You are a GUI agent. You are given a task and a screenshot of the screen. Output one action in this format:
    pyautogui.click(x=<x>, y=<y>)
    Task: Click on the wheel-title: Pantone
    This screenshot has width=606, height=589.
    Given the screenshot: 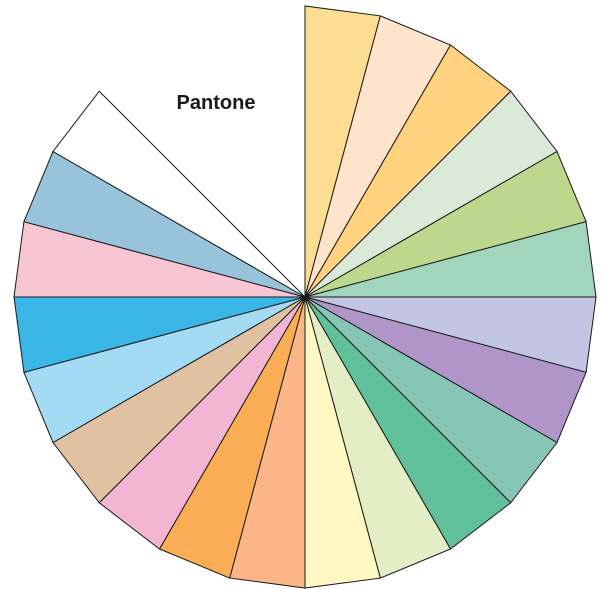 What is the action you would take?
    pyautogui.click(x=216, y=103)
    